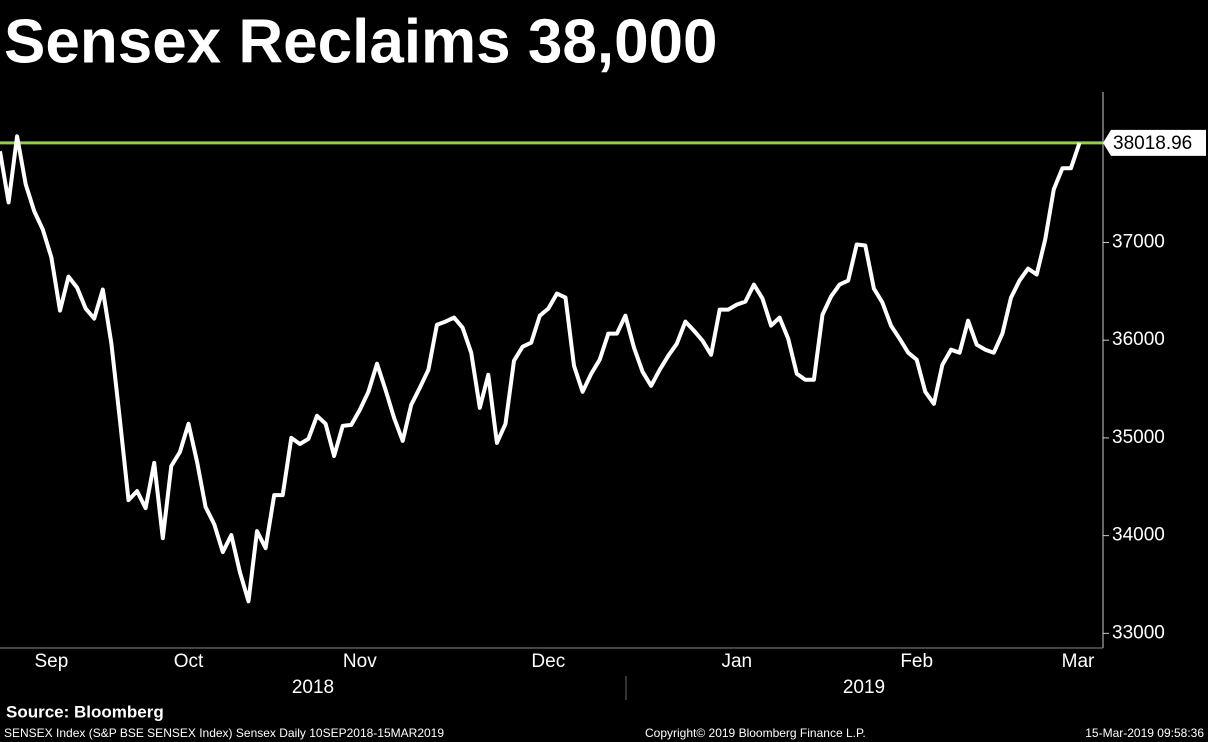  I want to click on value-badge, so click(1154, 142).